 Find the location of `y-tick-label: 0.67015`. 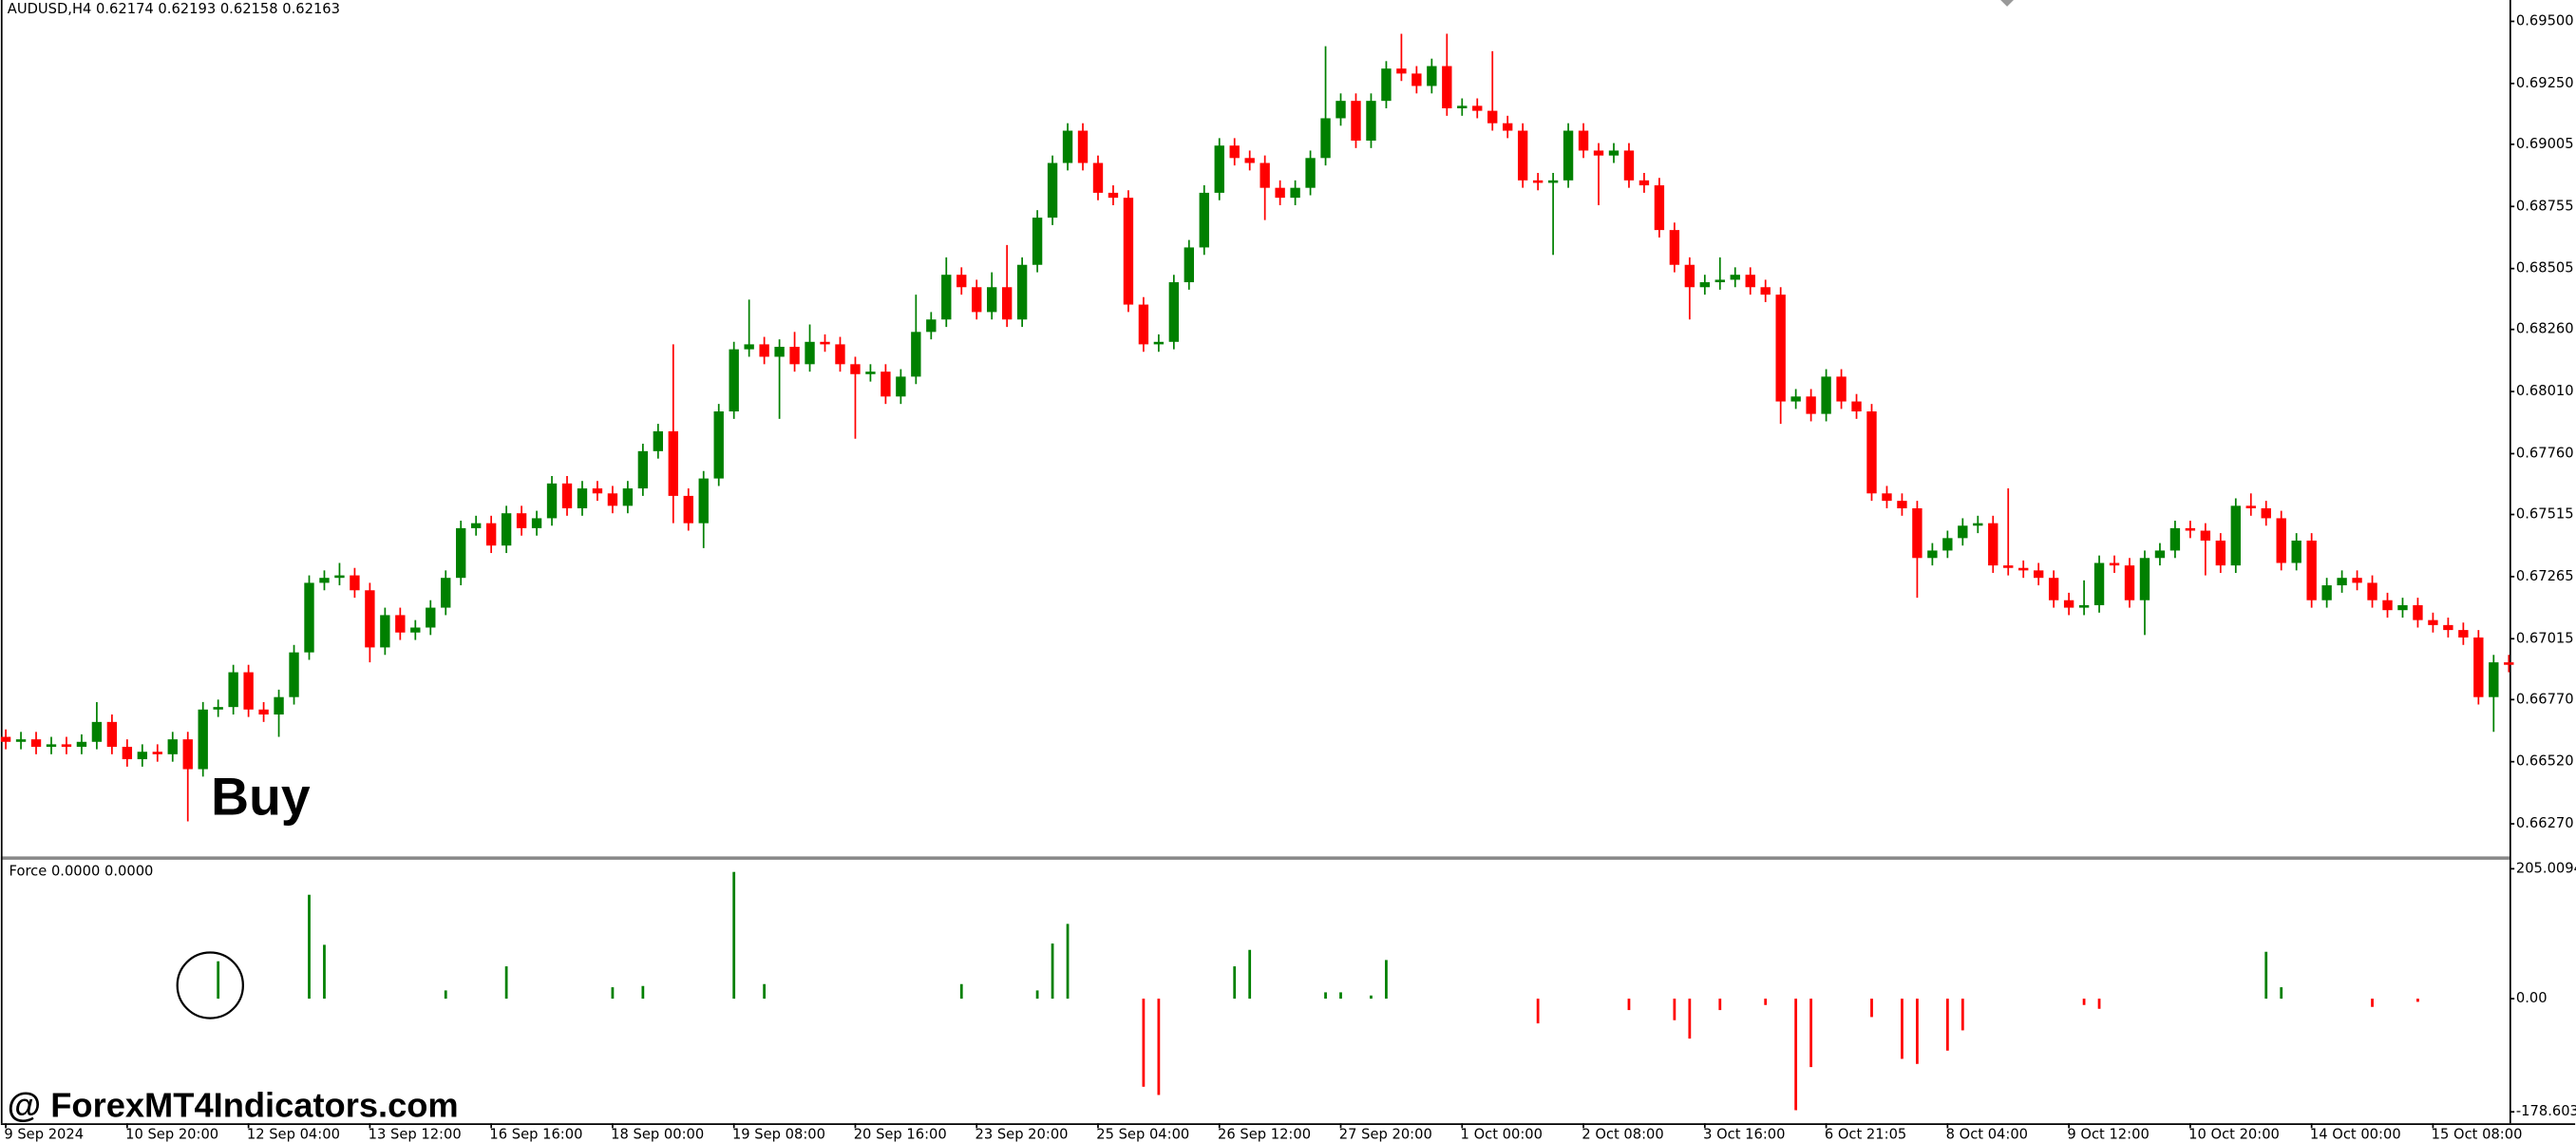

y-tick-label: 0.67015 is located at coordinates (2545, 638).